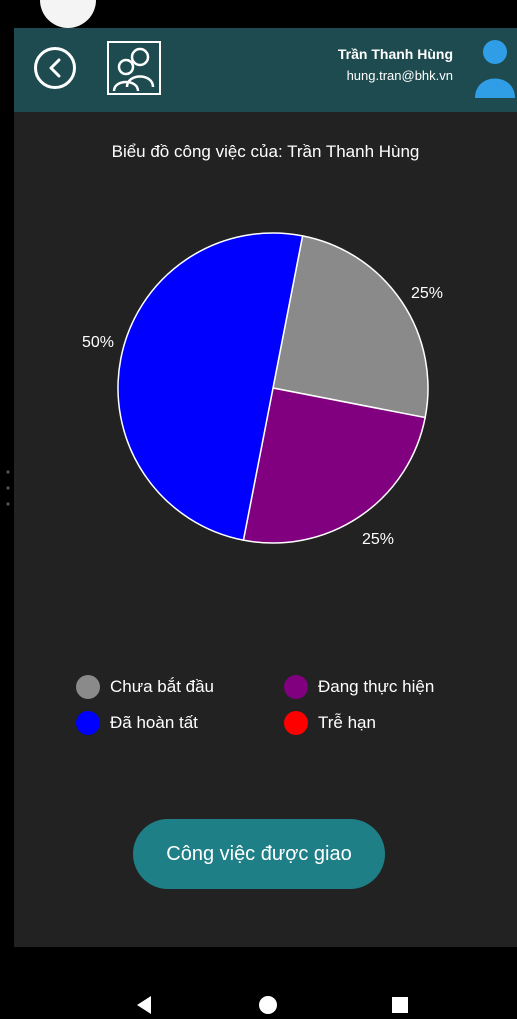 This screenshot has height=1019, width=517. What do you see at coordinates (258, 983) in the screenshot?
I see `system-nav-bar` at bounding box center [258, 983].